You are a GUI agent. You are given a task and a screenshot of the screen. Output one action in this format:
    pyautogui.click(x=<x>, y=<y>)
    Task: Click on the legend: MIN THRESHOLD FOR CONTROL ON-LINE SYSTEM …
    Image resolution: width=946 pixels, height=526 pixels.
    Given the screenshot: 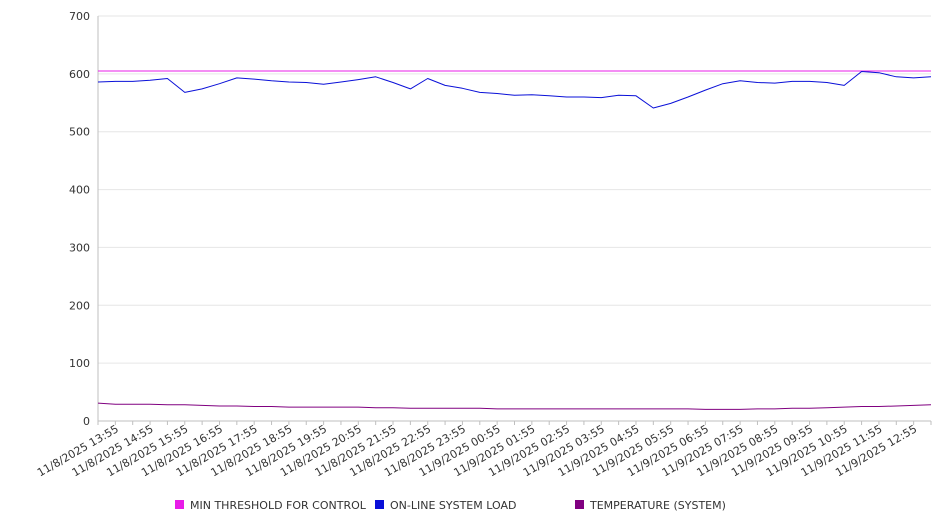 What is the action you would take?
    pyautogui.click(x=450, y=505)
    